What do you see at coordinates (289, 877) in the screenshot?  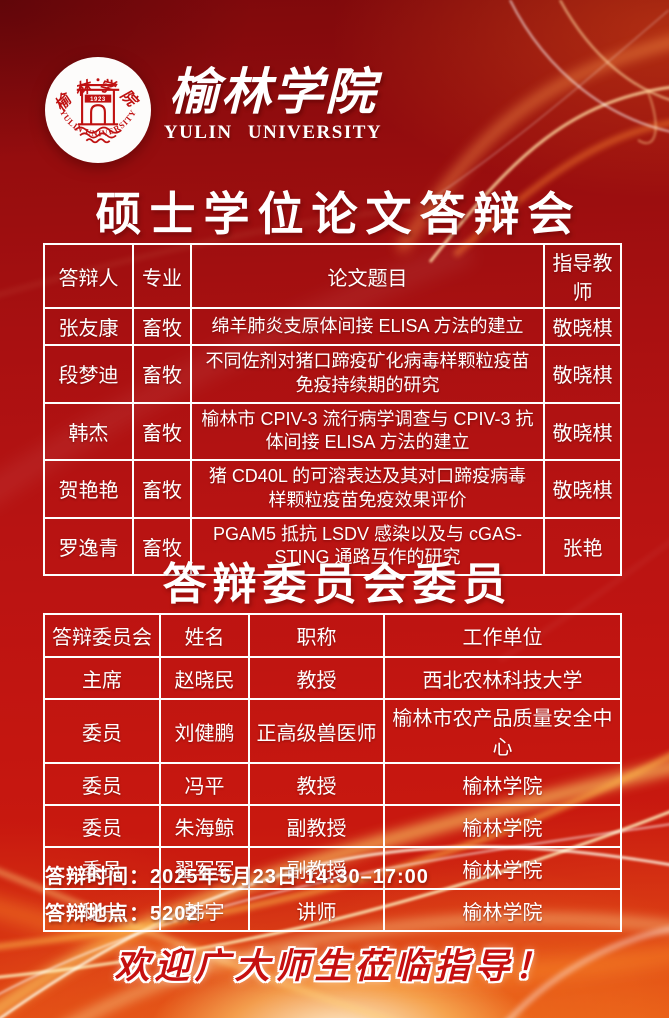 I see `time-value: 2025年5月23日 14:30–17:00` at bounding box center [289, 877].